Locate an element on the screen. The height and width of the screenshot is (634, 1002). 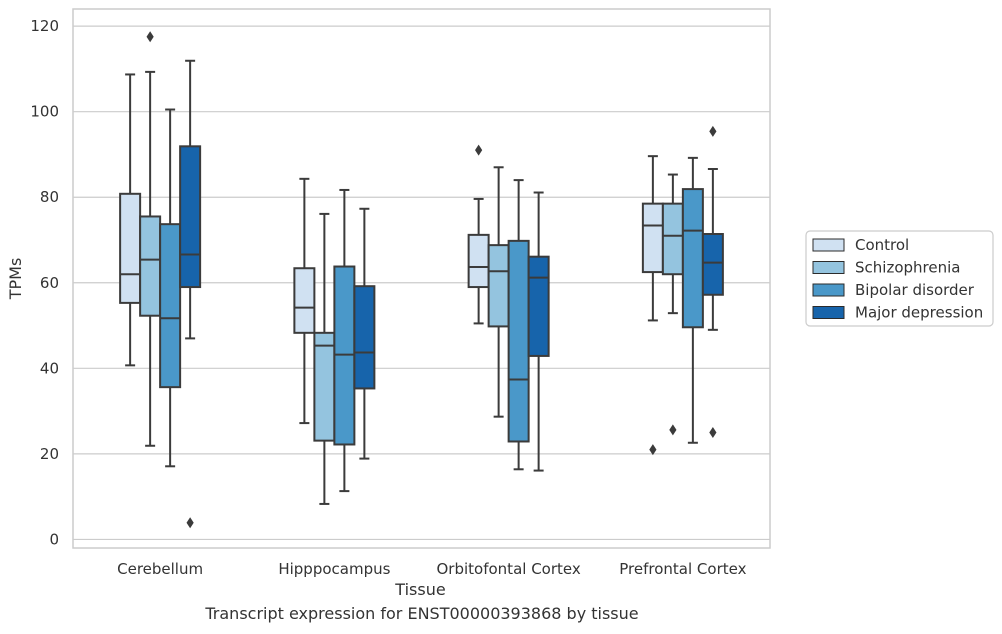
legend-label: Major depression is located at coordinates (919, 313).